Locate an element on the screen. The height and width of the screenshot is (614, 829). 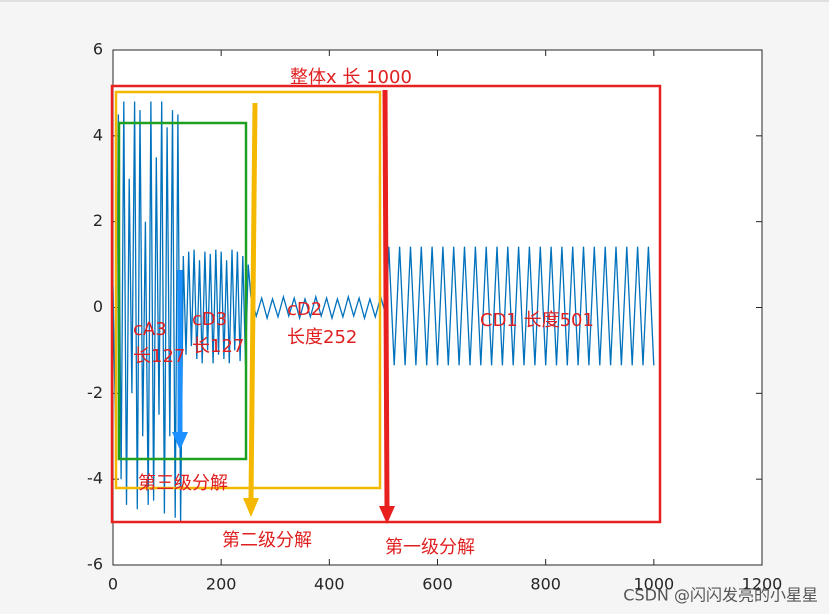
annotation: 第二级分解 is located at coordinates (267, 540).